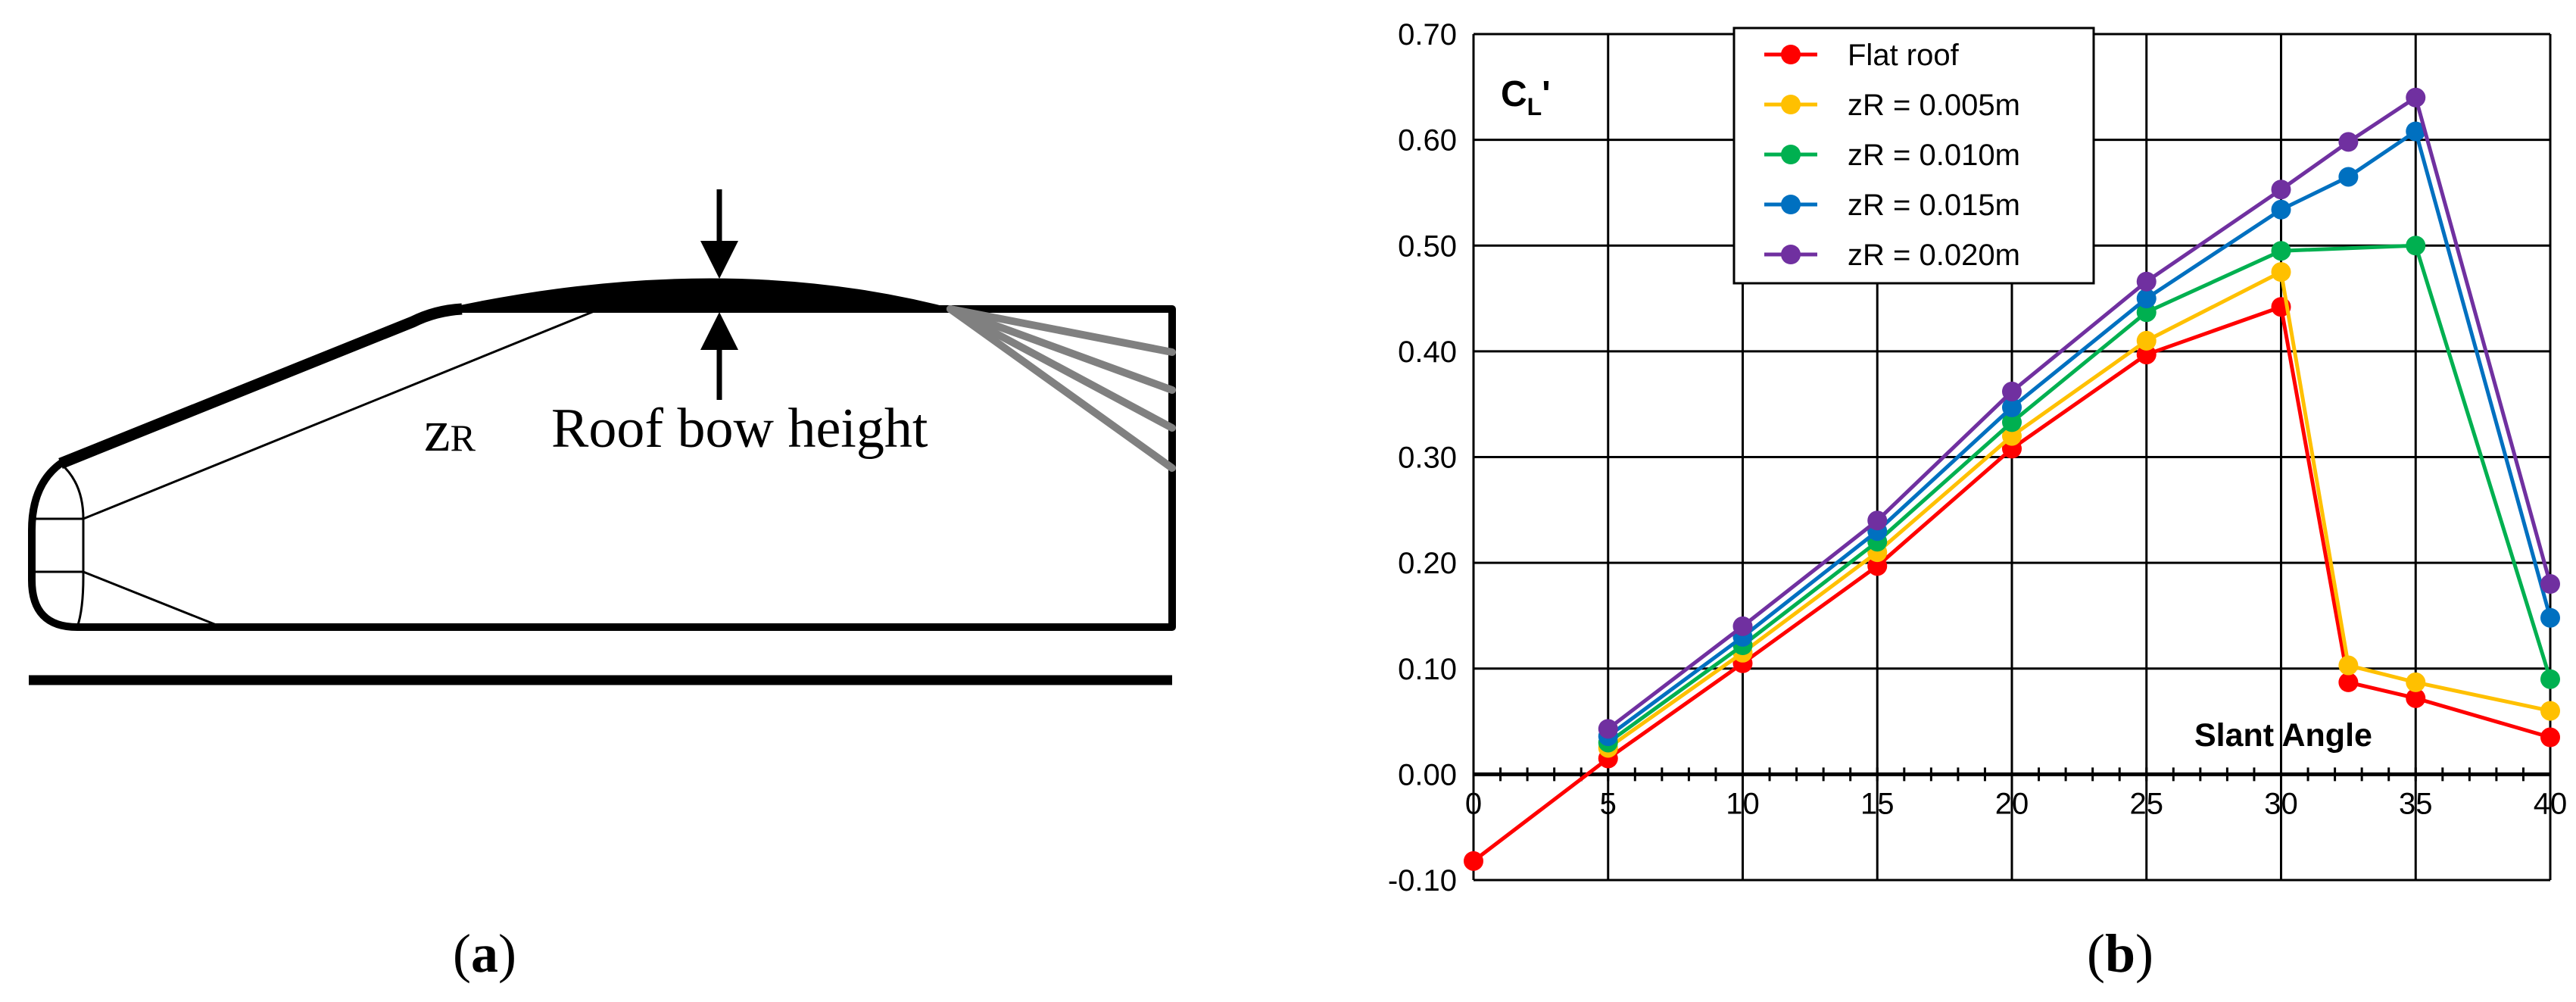  What do you see at coordinates (1877, 803) in the screenshot?
I see `x-tick-label: 15` at bounding box center [1877, 803].